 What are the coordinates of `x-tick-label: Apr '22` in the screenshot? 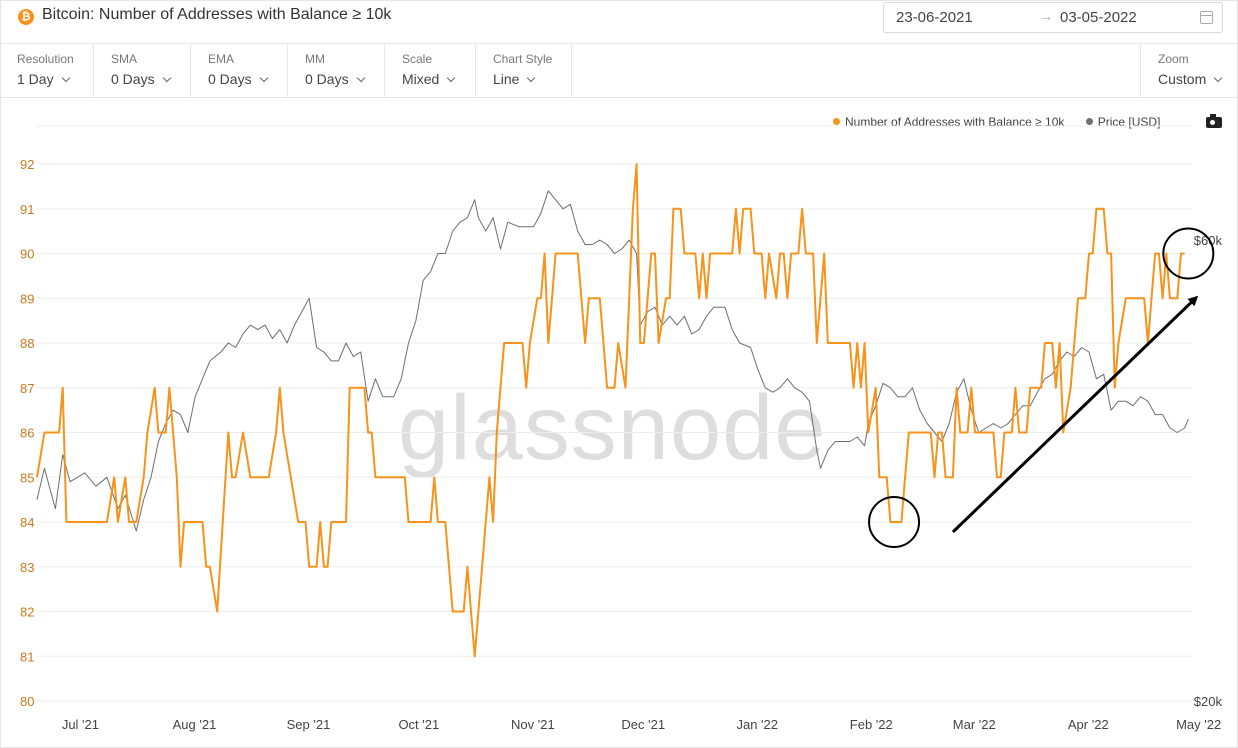 It's located at (1088, 724).